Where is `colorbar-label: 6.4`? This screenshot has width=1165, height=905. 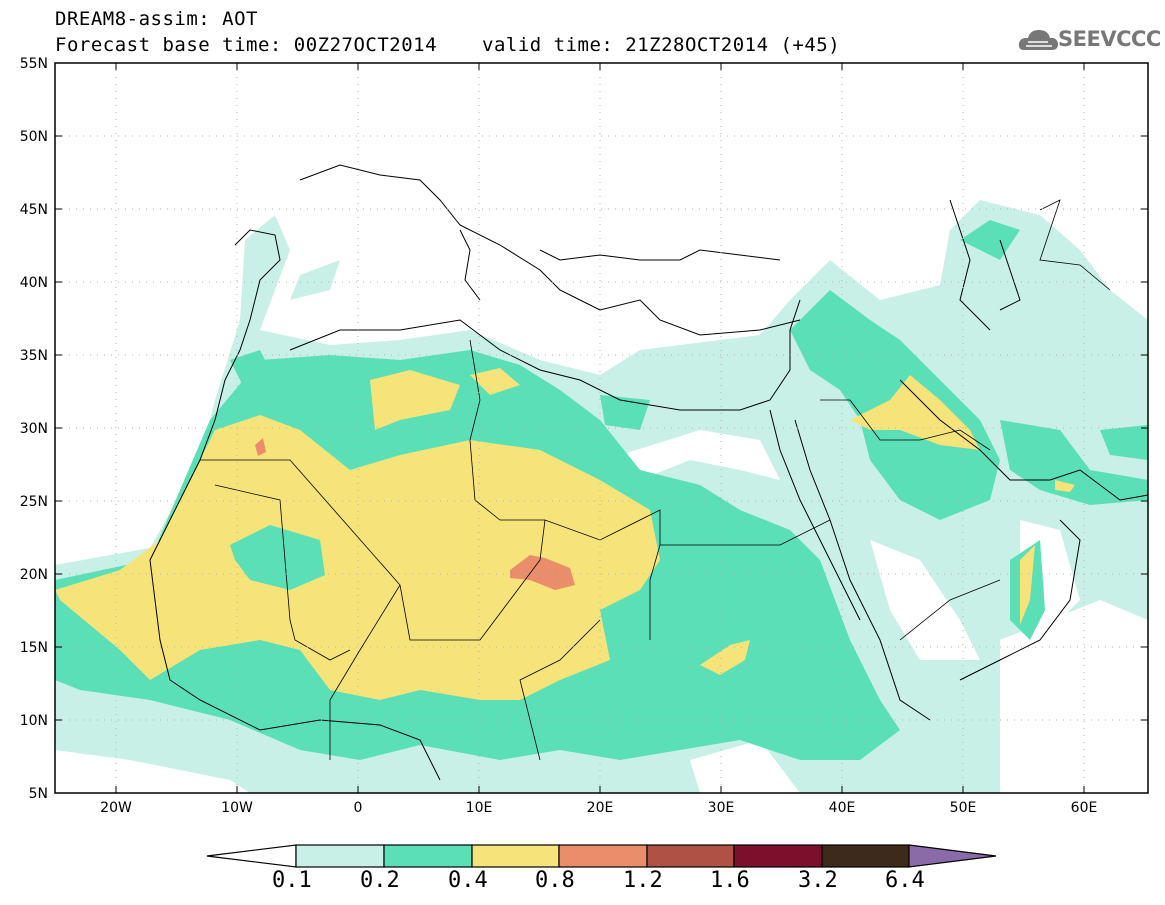
colorbar-label: 6.4 is located at coordinates (905, 880).